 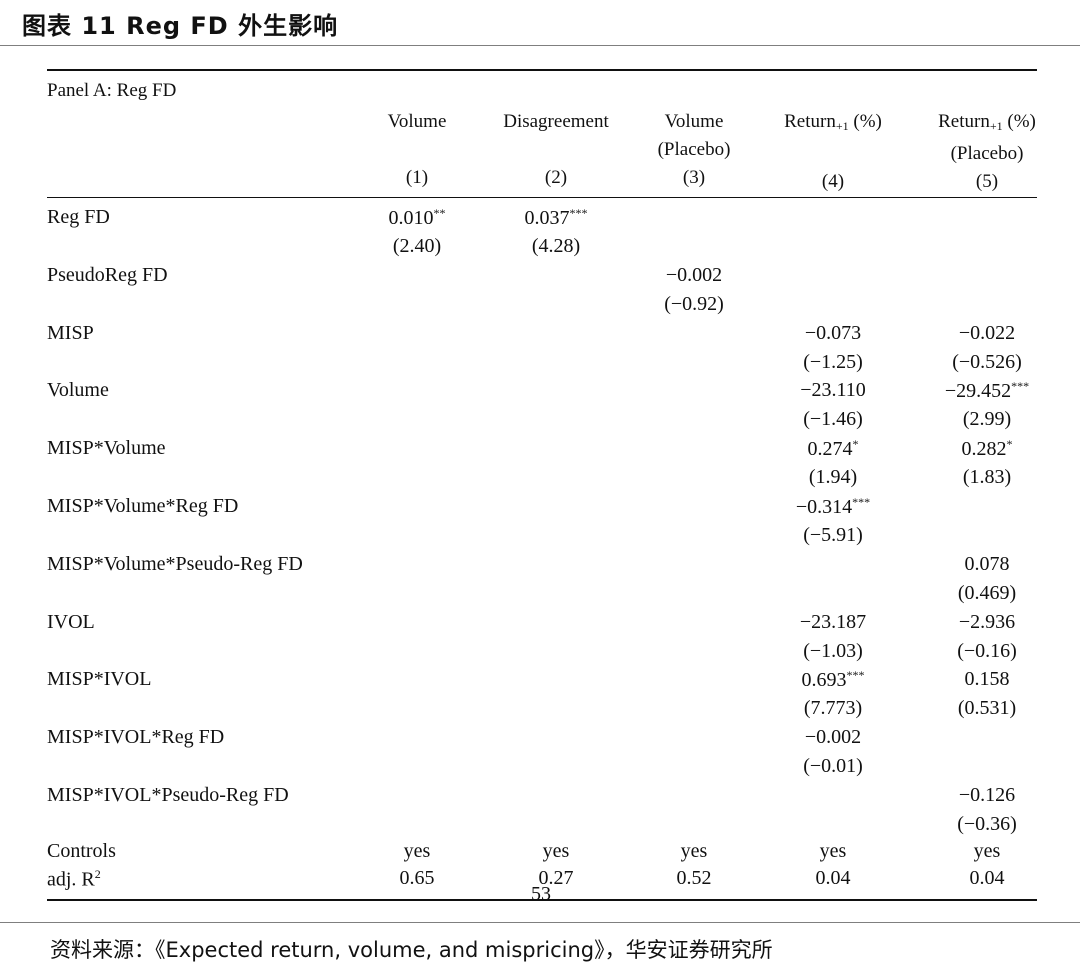 I want to click on t-statistic: (2.99), so click(x=987, y=419).